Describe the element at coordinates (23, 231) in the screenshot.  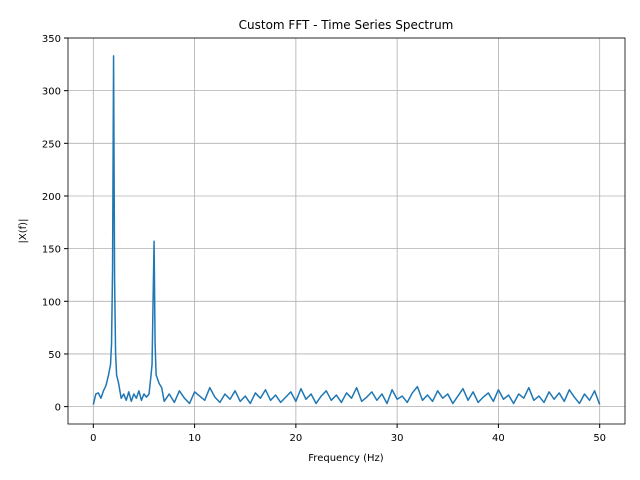
I see `y-axis-label: |X(f)|` at that location.